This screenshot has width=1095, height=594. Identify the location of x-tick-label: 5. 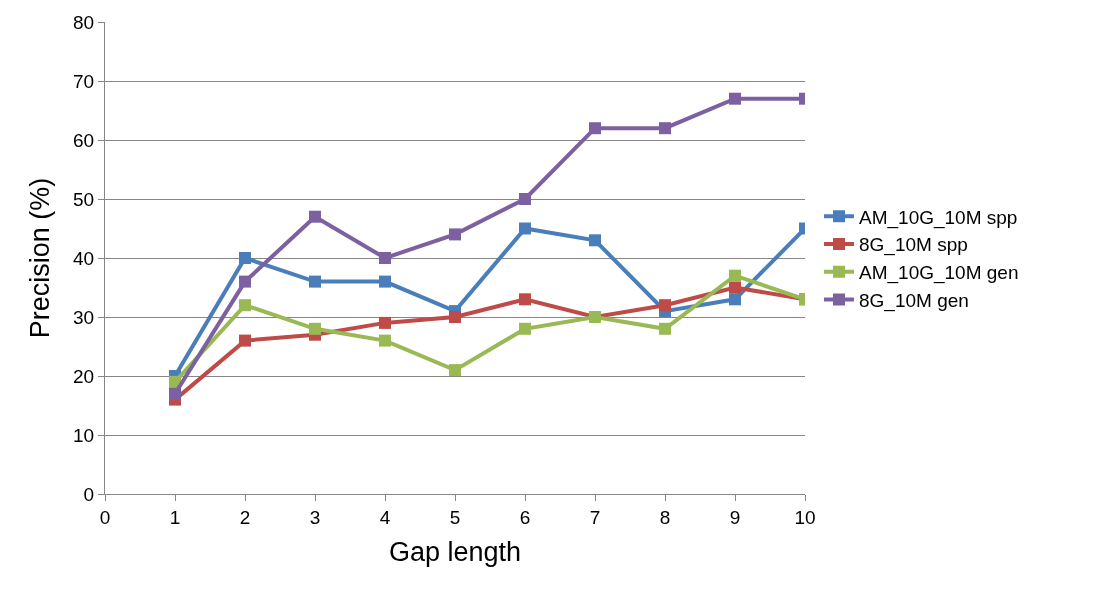
(455, 517).